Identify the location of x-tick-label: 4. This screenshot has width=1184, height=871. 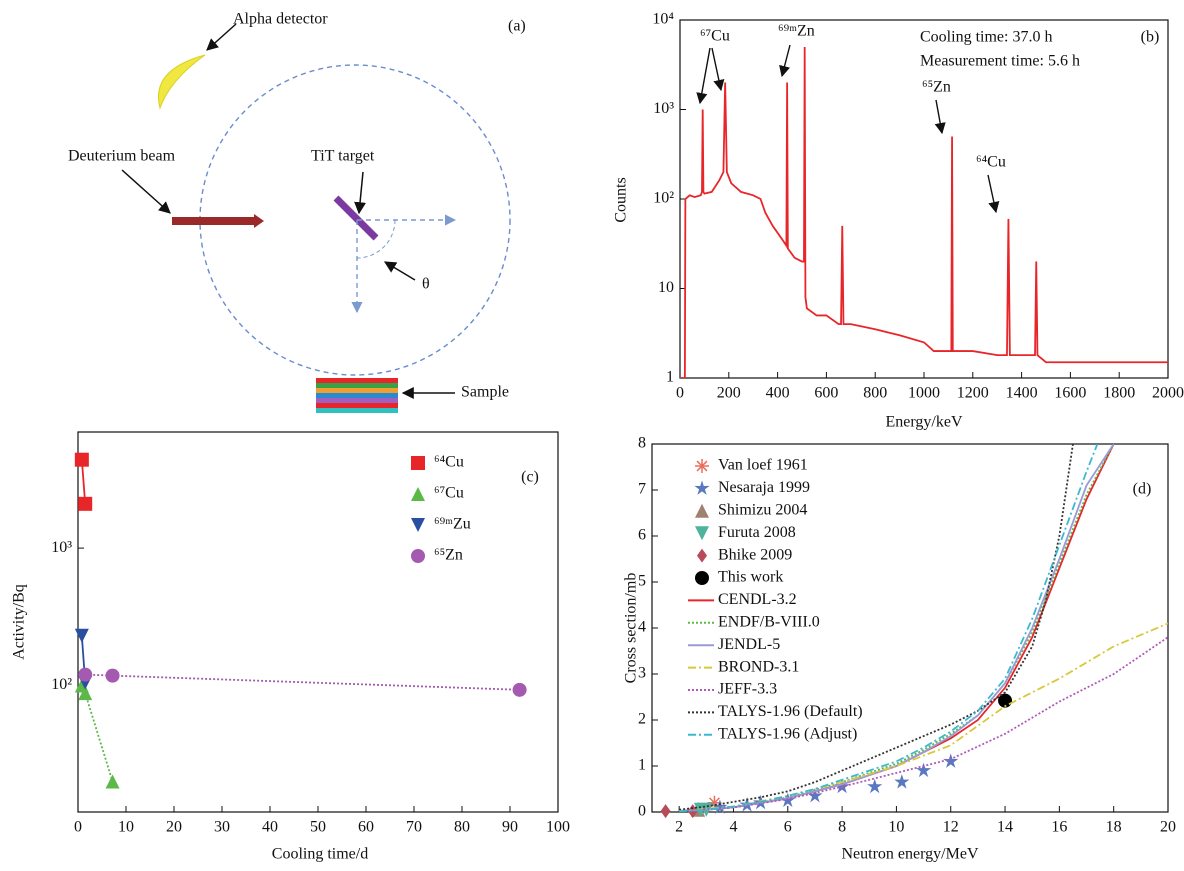
(733, 827).